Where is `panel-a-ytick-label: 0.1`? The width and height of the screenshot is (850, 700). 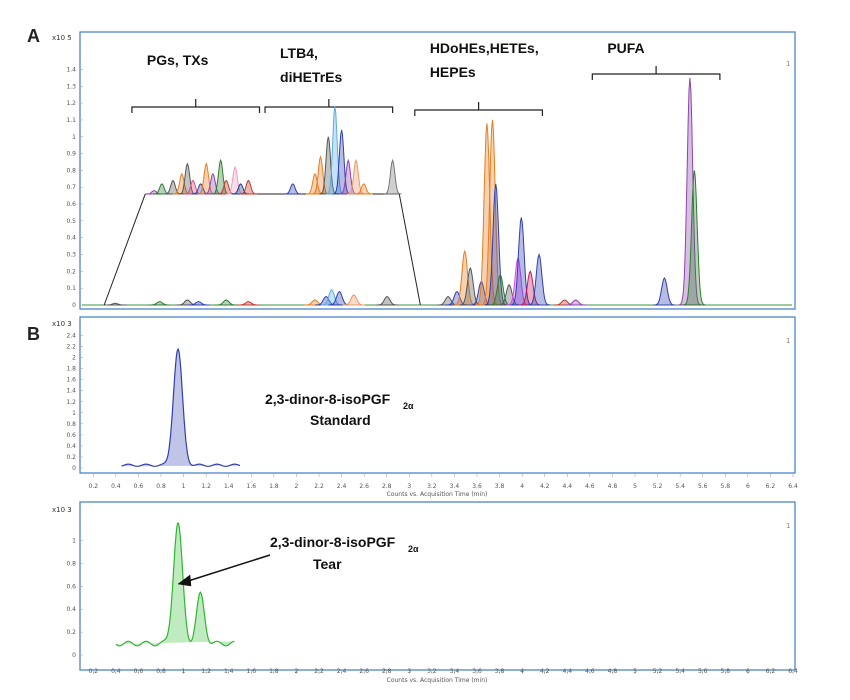
panel-a-ytick-label: 0.1 is located at coordinates (71, 288).